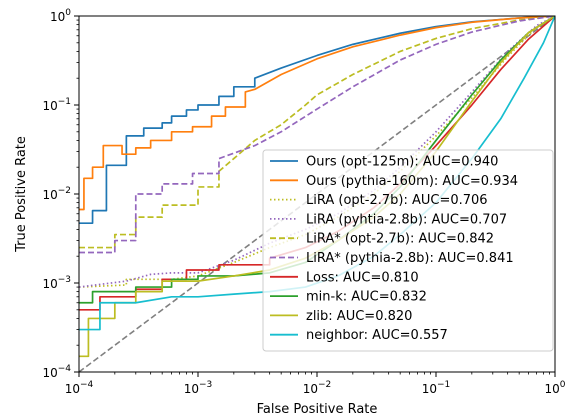  Describe the element at coordinates (377, 335) in the screenshot. I see `legend-label-10: neighbor: AUC=0.557` at that location.